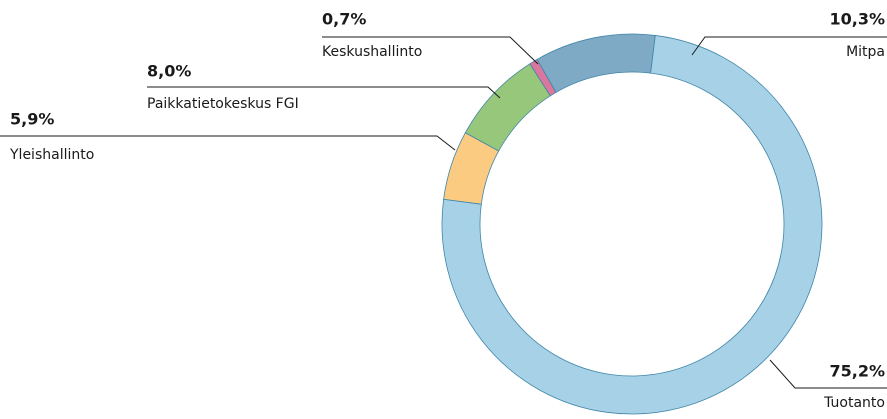 The height and width of the screenshot is (419, 887). I want to click on value-label: 10,3%, so click(857, 19).